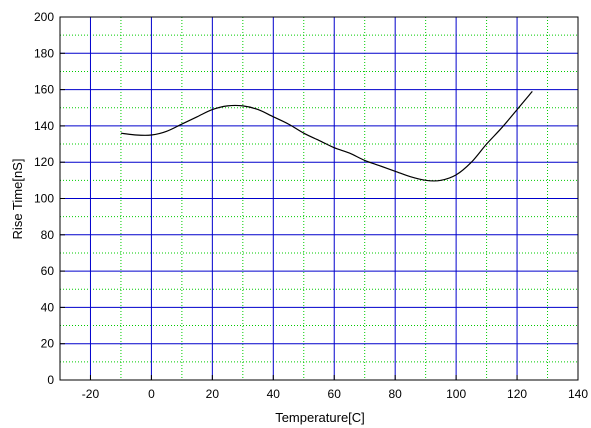 The image size is (591, 428). Describe the element at coordinates (44, 162) in the screenshot. I see `y-tick-label: 120` at that location.